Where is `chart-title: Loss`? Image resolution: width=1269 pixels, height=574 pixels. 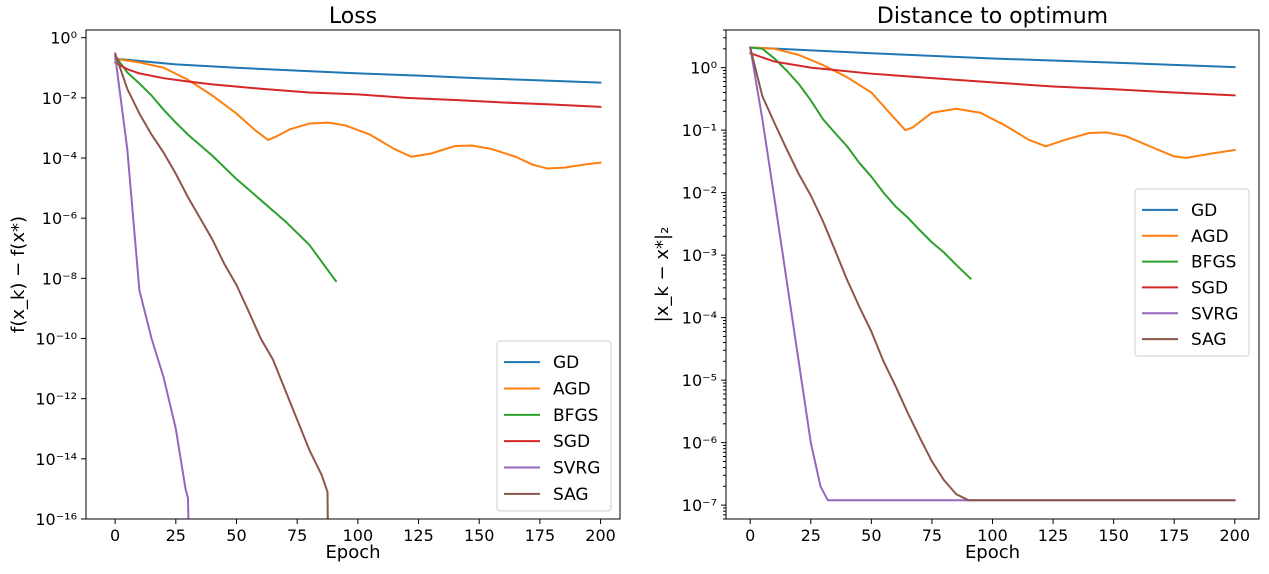
chart-title: Loss is located at coordinates (353, 16).